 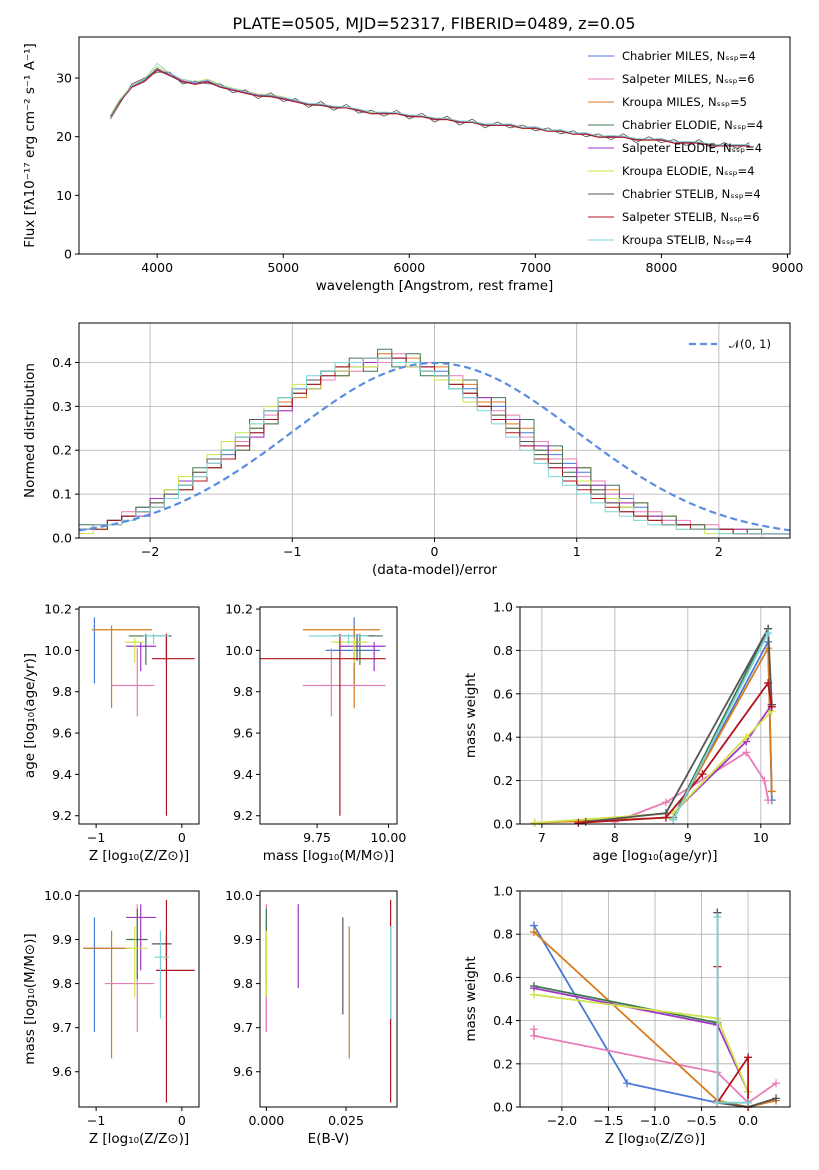 I want to click on weight_vs_Z-frame, so click(x=655, y=999).